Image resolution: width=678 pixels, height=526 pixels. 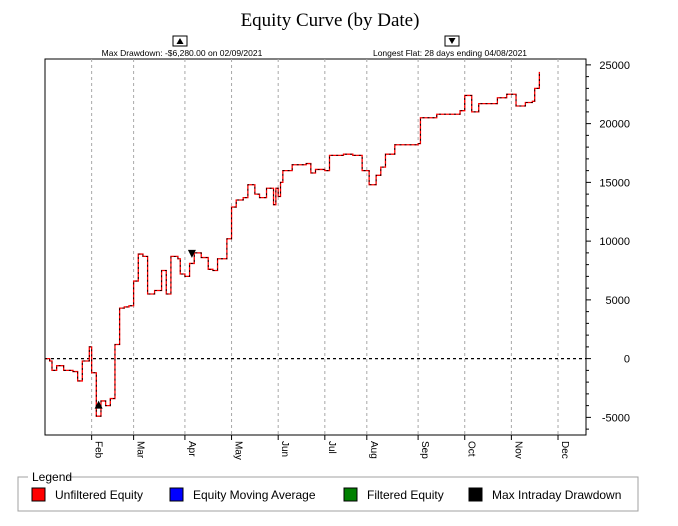 What do you see at coordinates (627, 360) in the screenshot?
I see `y-tick-label: 0` at bounding box center [627, 360].